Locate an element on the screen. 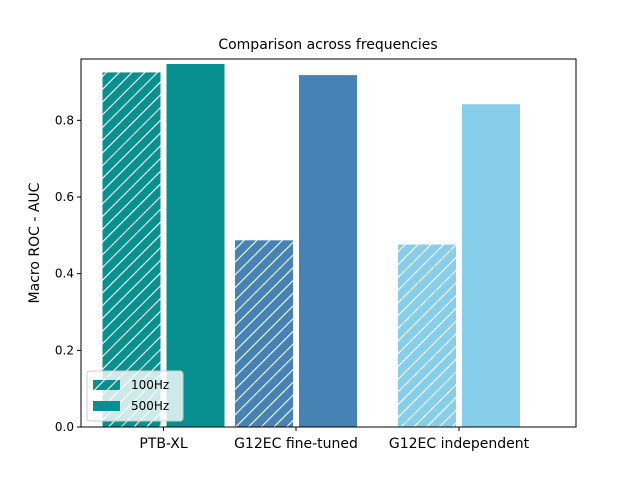 The image size is (640, 485). y-tick-label: 0.0 is located at coordinates (64, 427).